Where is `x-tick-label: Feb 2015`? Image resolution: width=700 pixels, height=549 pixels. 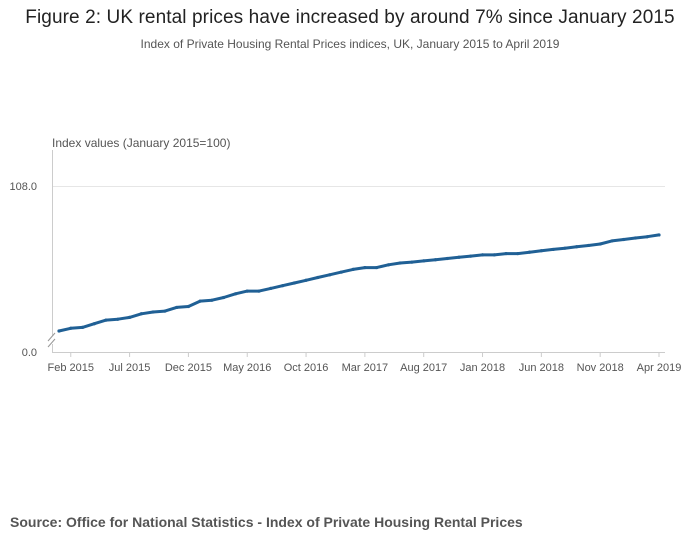
x-tick-label: Feb 2015 is located at coordinates (71, 368).